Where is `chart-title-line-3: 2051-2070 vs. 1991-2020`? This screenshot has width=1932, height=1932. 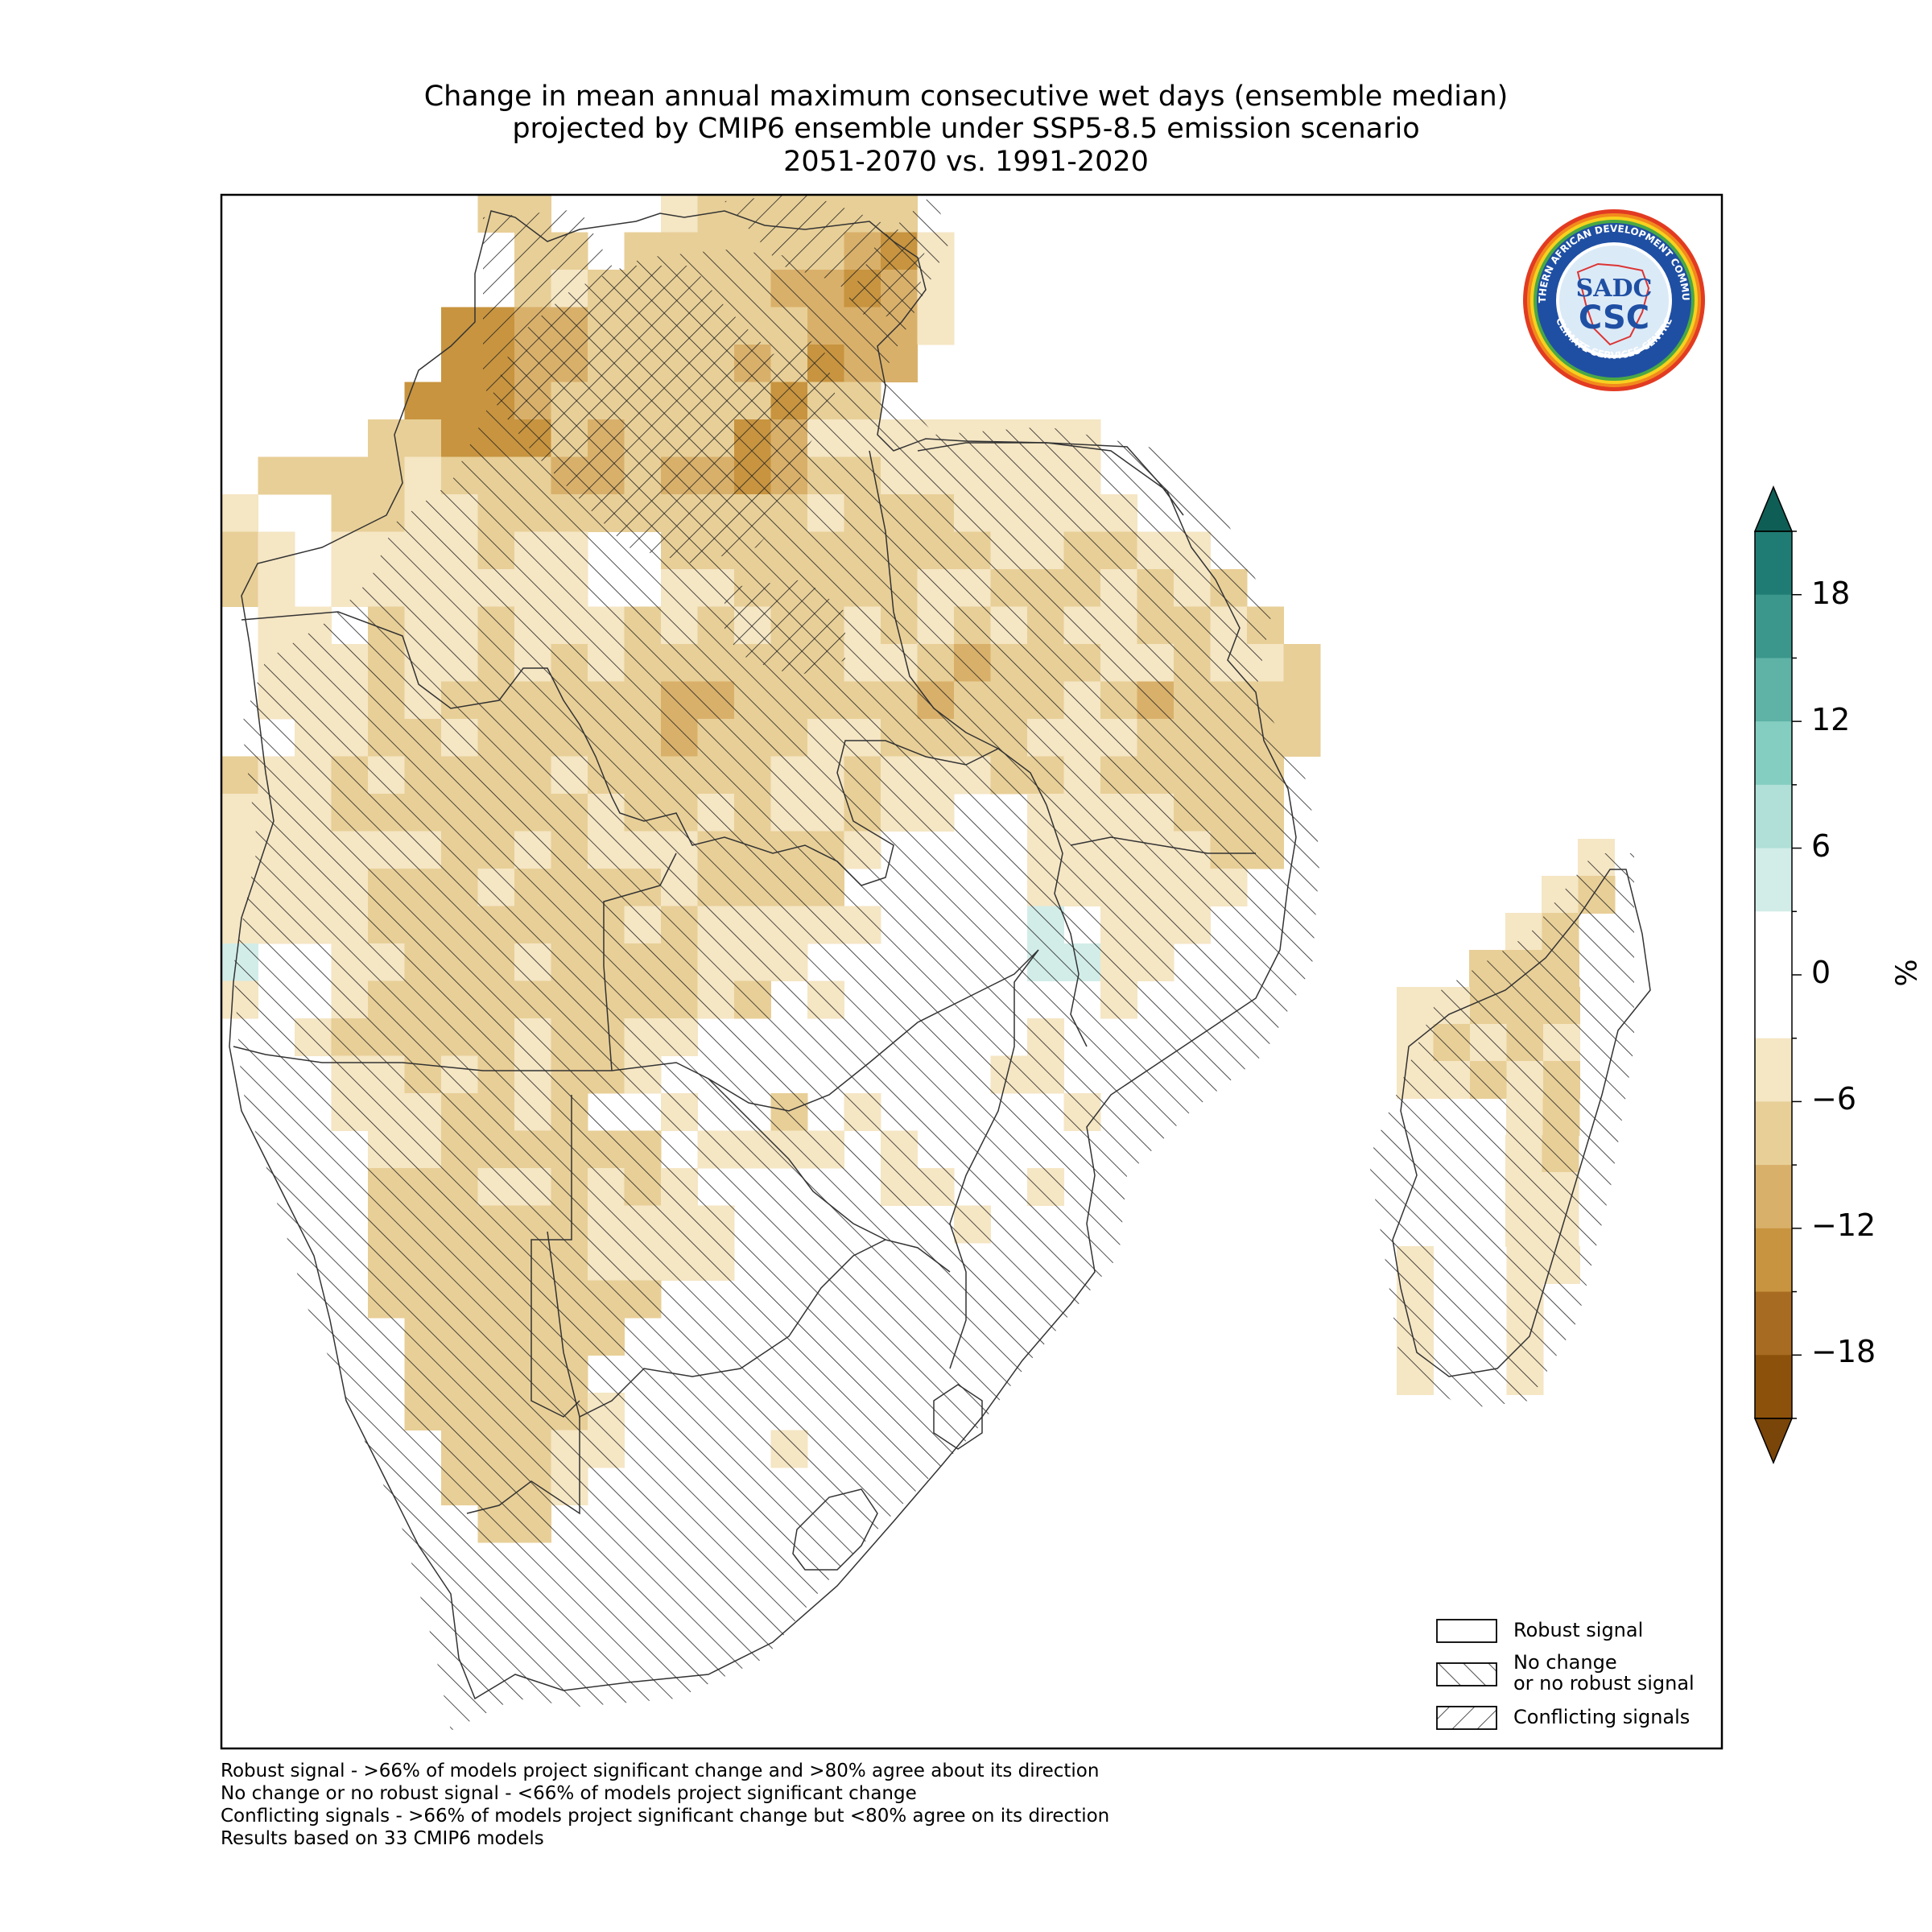
chart-title-line-3: 2051-2070 vs. 1991-2020 is located at coordinates (966, 162).